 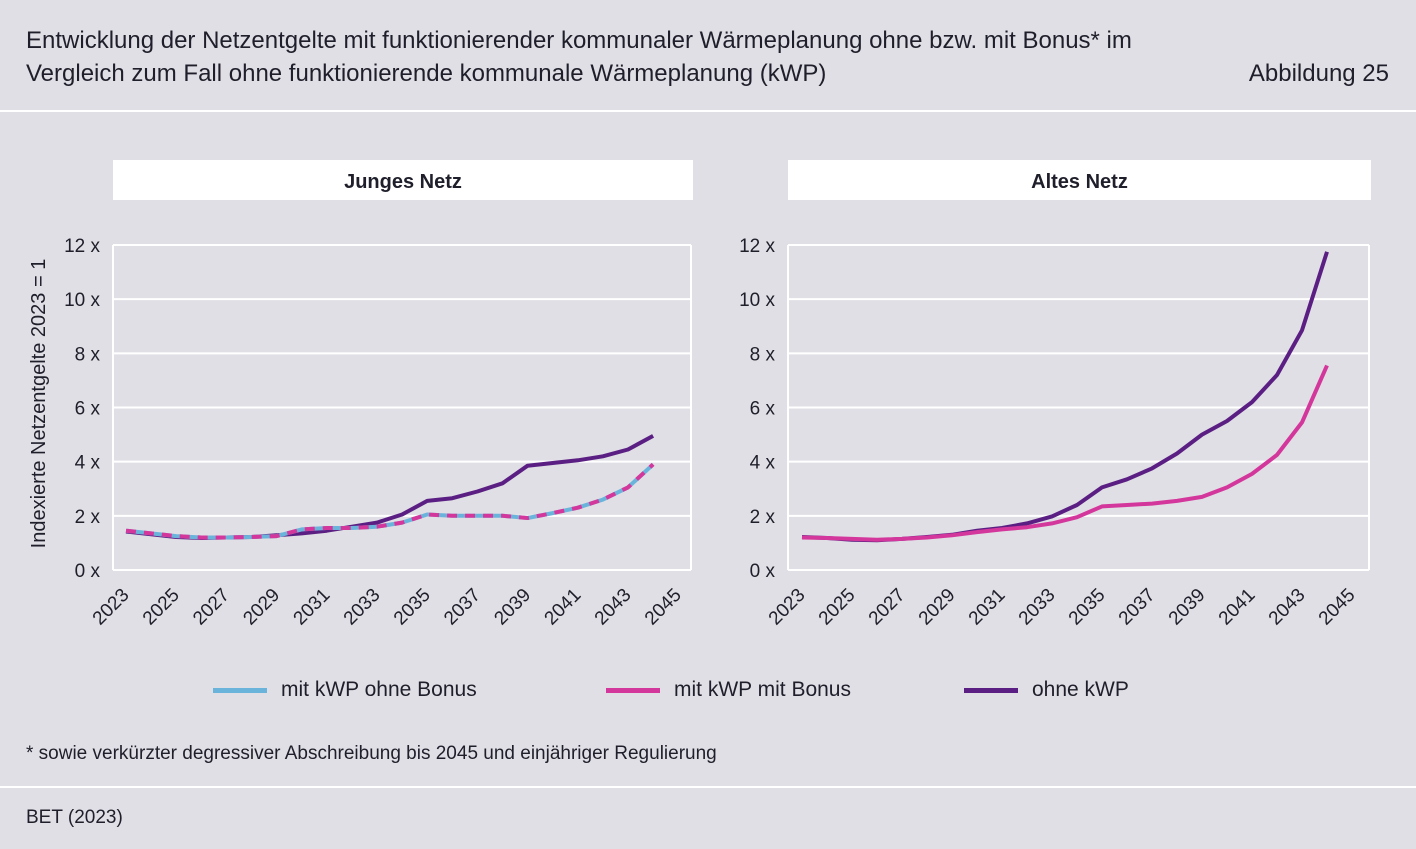 I want to click on legend-label-ohne-kwp: ohne kWP, so click(x=1080, y=689).